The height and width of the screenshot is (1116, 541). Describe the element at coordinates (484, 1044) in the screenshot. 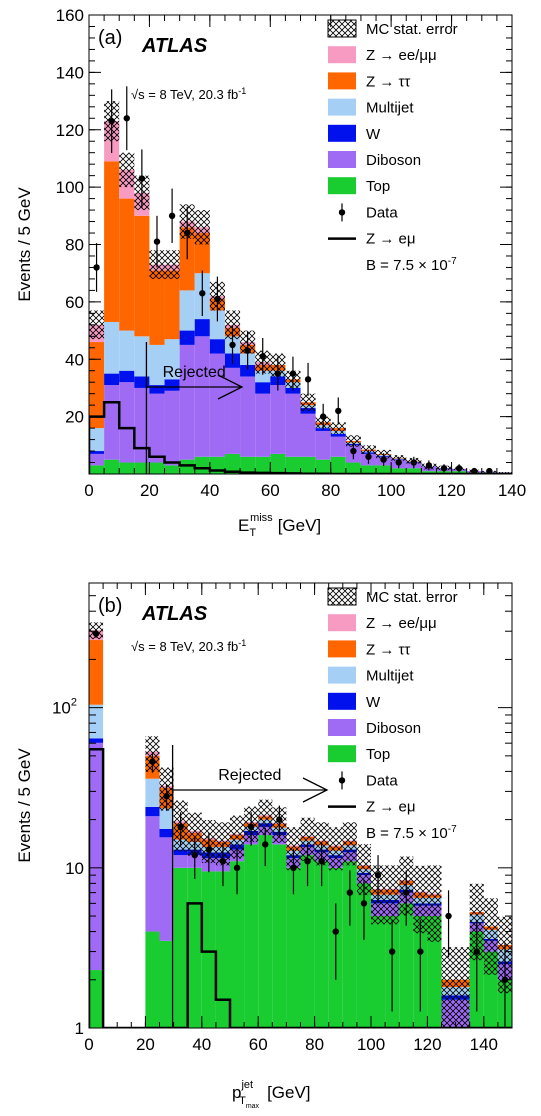

I see `x-tick-label: 140` at that location.